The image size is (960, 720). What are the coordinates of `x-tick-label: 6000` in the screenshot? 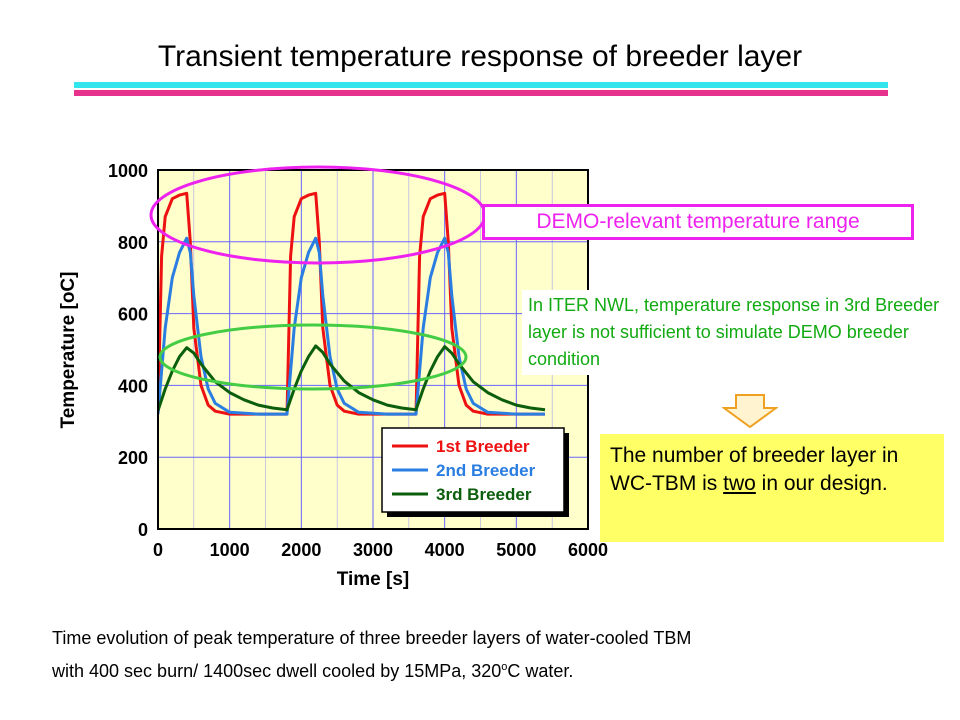 It's located at (588, 550).